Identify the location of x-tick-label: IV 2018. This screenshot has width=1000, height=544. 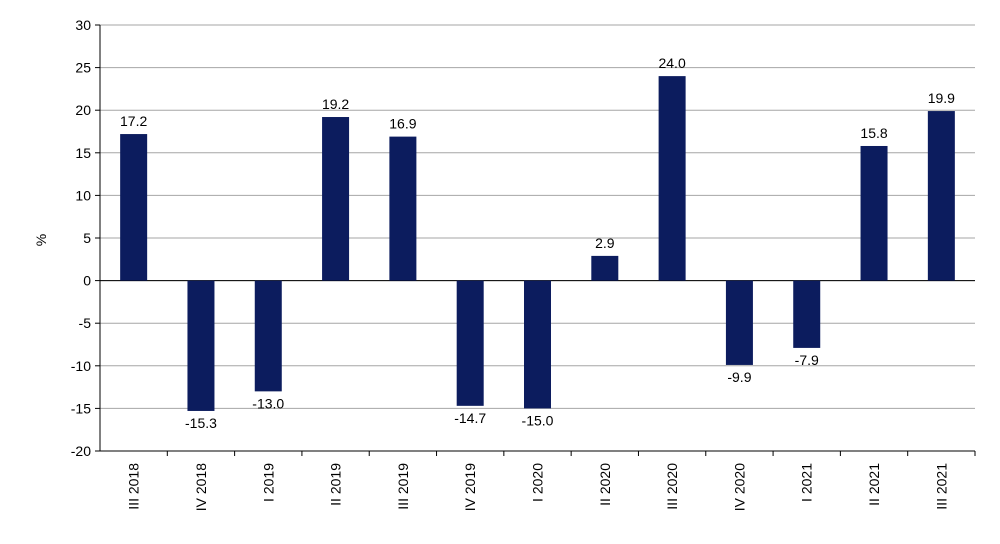
(201, 487).